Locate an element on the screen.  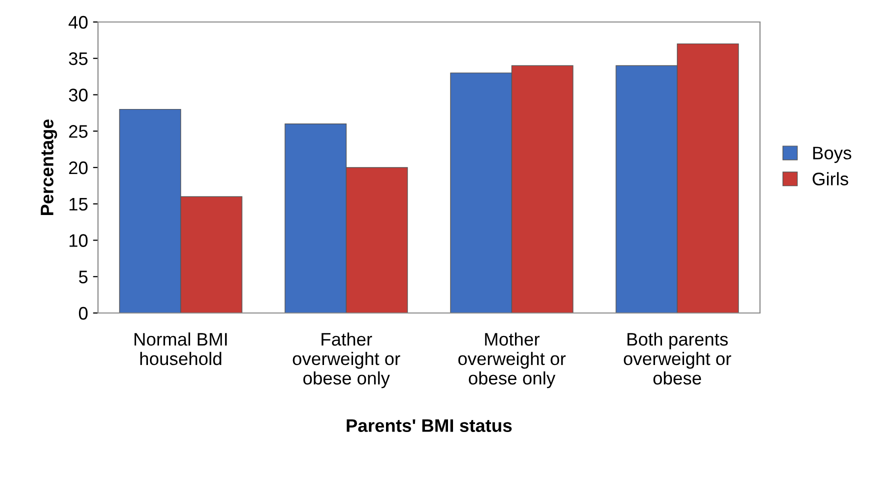
y-axis-title: Percentage is located at coordinates (49, 167).